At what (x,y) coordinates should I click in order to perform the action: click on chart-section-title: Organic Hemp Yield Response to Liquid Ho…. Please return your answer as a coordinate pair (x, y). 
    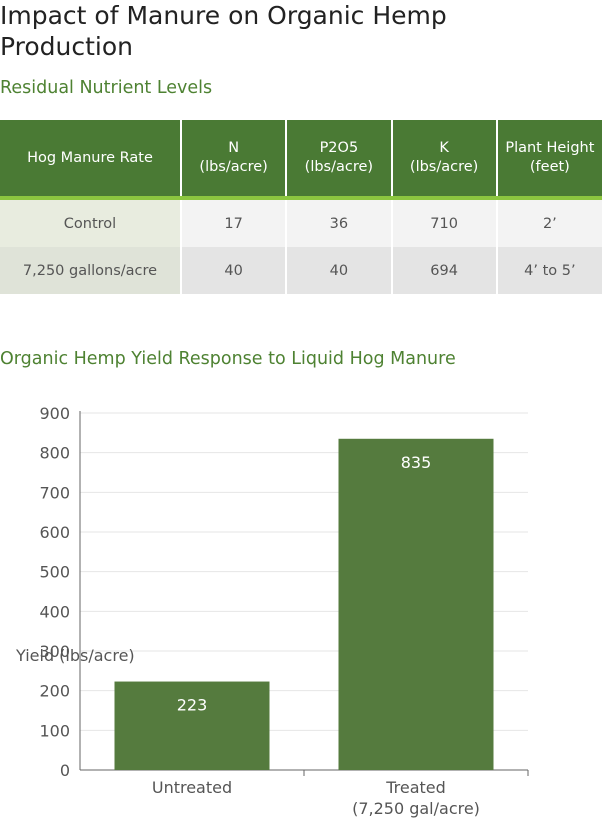
    Looking at the image, I should click on (228, 359).